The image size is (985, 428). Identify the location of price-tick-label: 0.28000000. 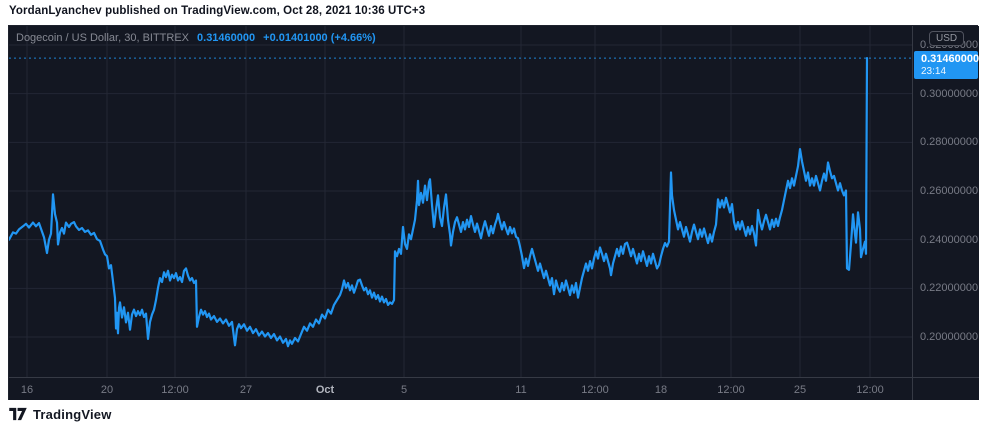
(949, 142).